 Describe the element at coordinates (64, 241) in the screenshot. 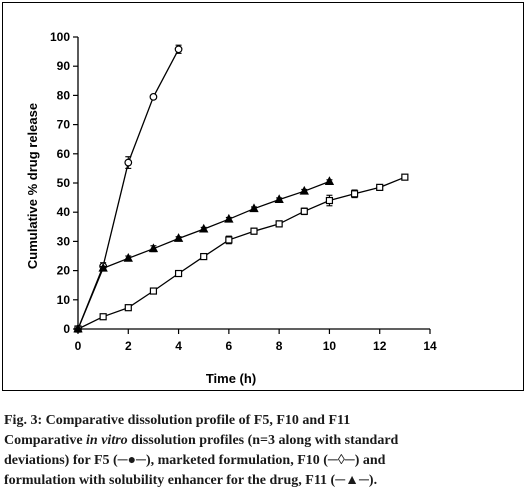

I see `y-tick-label: 30` at that location.